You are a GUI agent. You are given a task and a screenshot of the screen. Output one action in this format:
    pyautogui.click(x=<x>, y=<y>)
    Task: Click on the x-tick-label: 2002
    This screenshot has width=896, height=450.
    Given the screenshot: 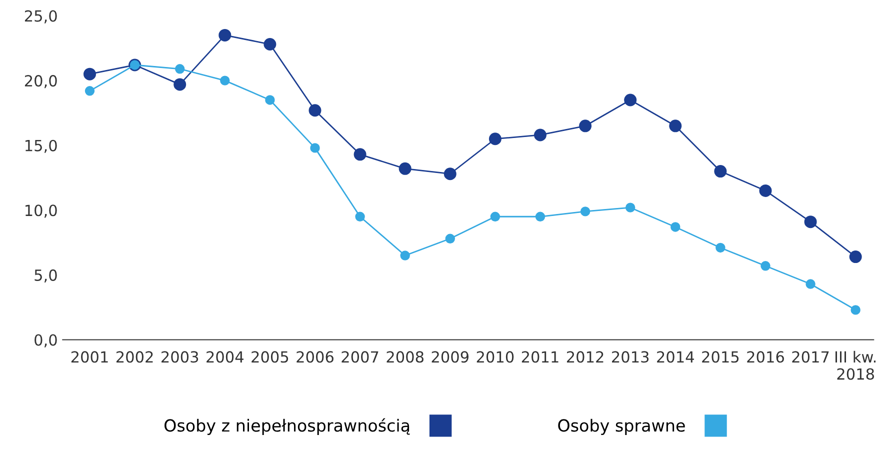 What is the action you would take?
    pyautogui.click(x=134, y=357)
    